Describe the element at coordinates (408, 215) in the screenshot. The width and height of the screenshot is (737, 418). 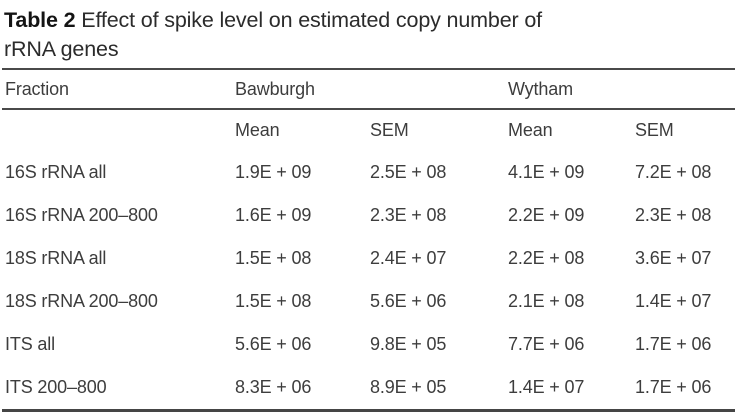
I see `bawburgh-sem-cell: 2.3E + 08` at that location.